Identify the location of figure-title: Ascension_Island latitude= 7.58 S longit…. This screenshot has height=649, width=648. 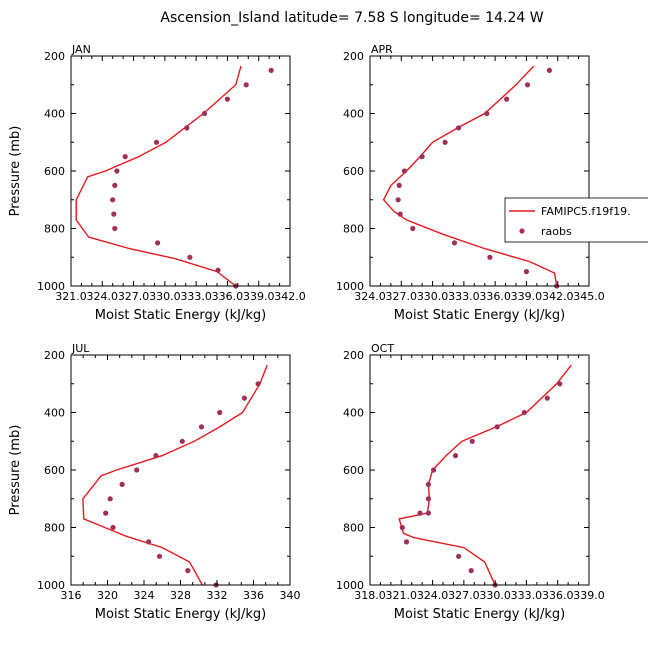
(351, 18).